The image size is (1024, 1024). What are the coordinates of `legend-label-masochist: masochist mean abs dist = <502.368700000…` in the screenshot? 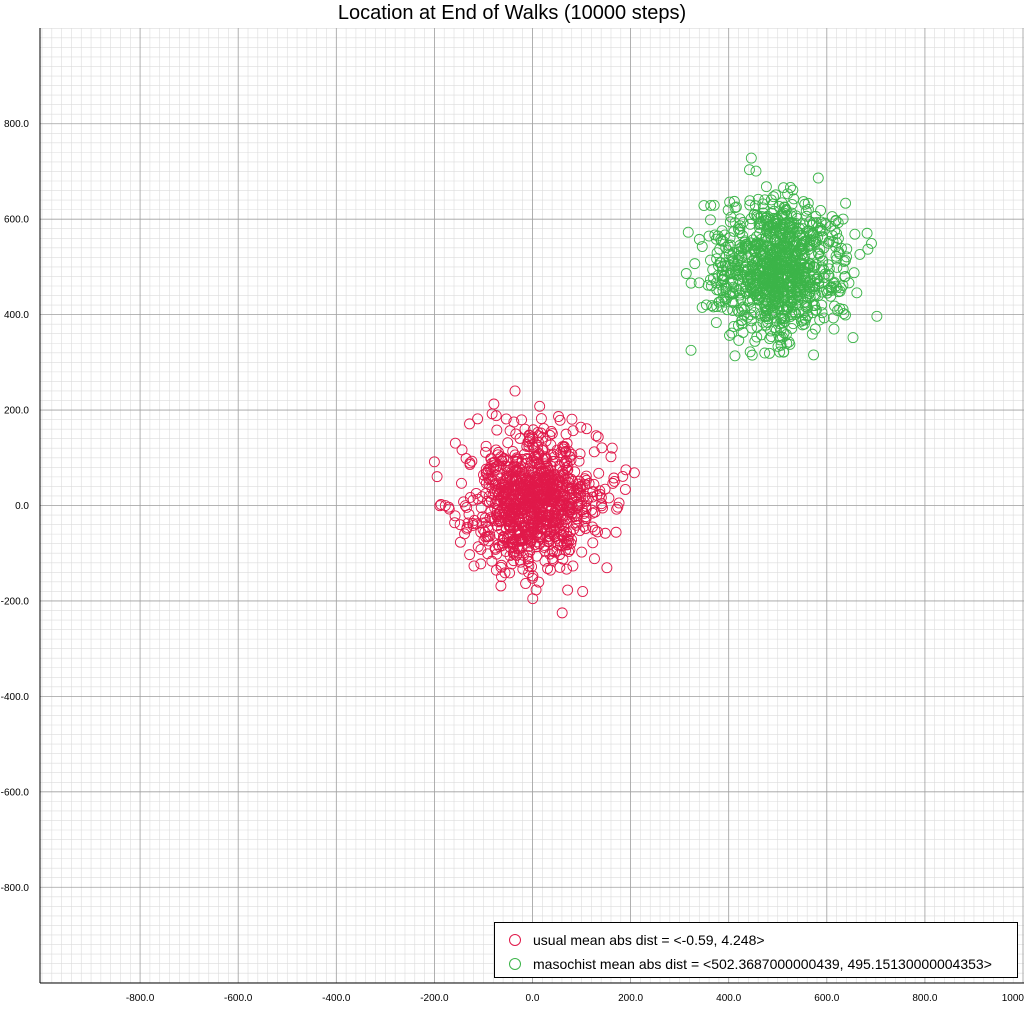 It's located at (762, 964).